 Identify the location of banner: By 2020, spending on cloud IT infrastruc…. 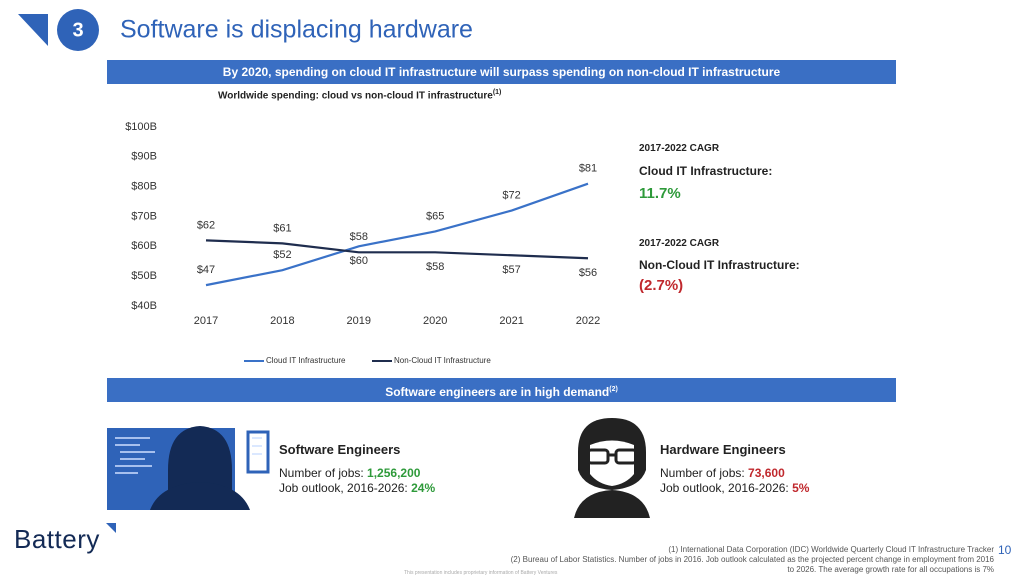
(501, 72).